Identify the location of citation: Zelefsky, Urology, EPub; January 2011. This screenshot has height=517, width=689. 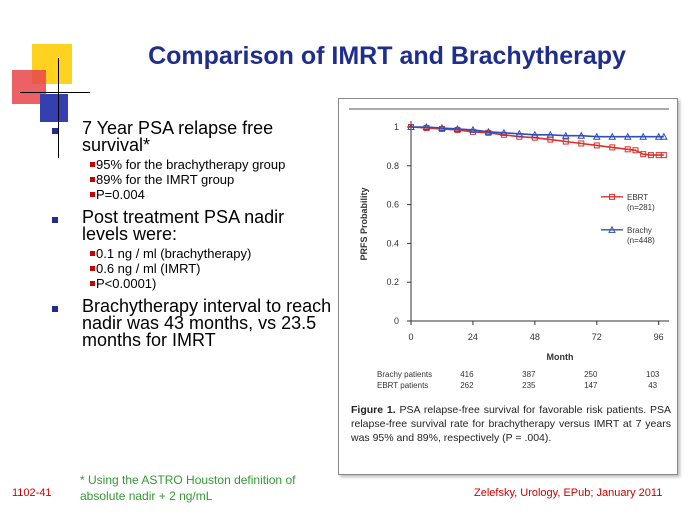
(568, 493).